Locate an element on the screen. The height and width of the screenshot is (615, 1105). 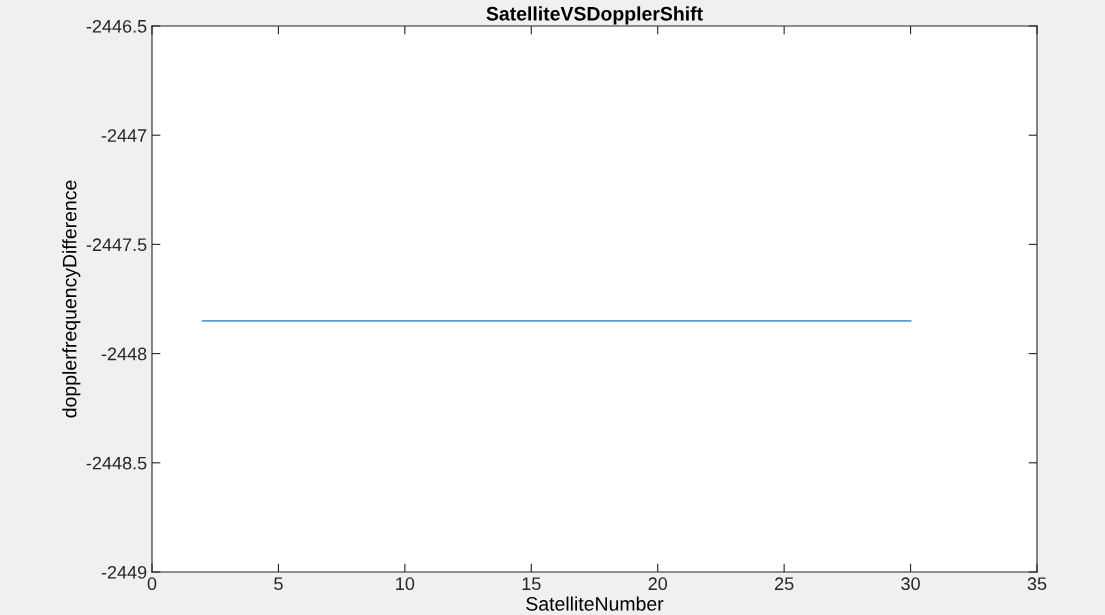
y-tick-label: -2448 is located at coordinates (124, 354).